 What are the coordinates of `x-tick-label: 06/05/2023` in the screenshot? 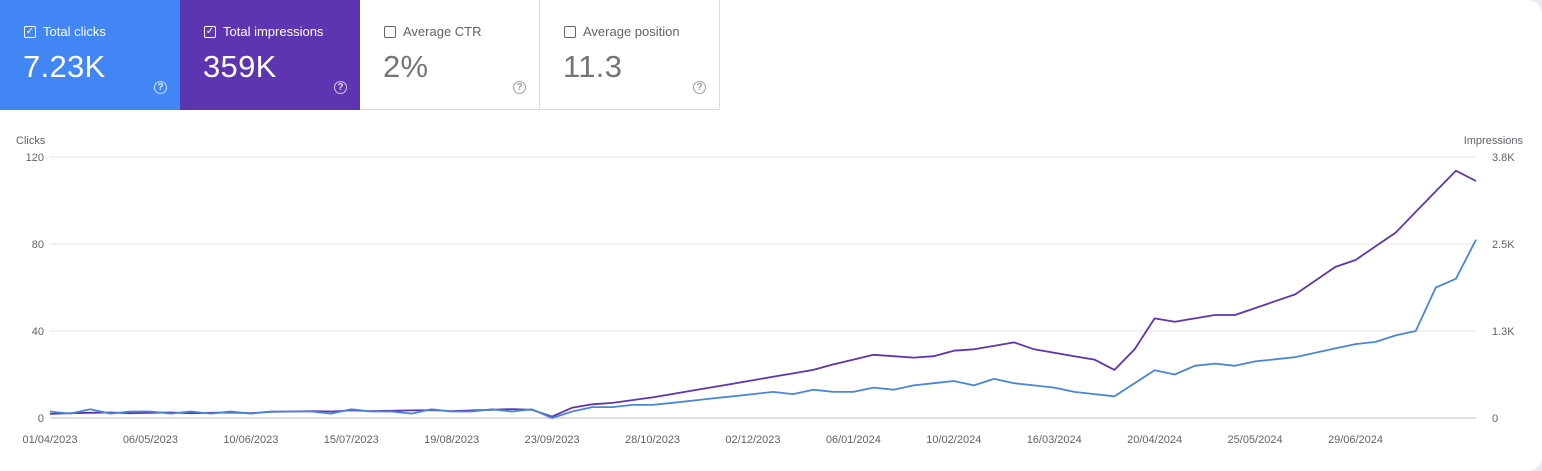 It's located at (150, 440).